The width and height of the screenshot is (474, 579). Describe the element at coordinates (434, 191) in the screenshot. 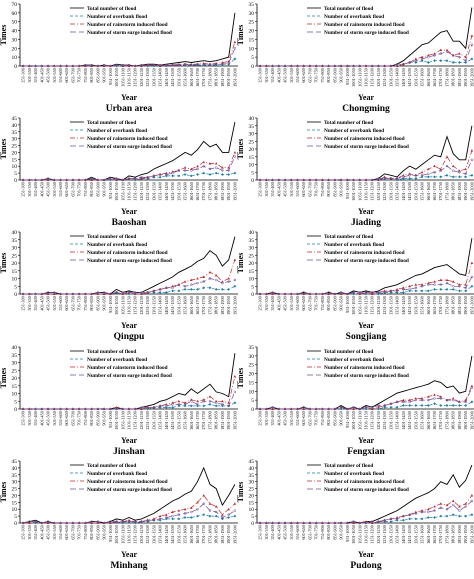

I see `x-tick-label: 1651-1700` at that location.